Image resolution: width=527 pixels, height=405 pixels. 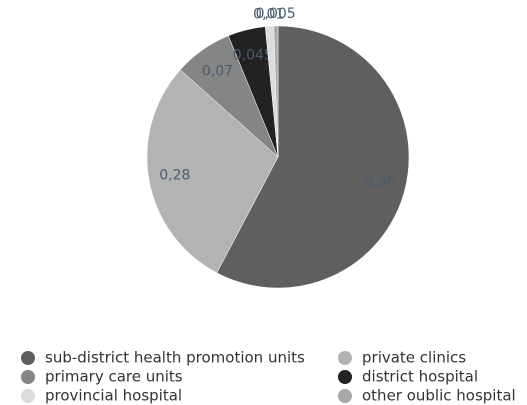 I want to click on legend-label: private clinics, so click(x=414, y=358).